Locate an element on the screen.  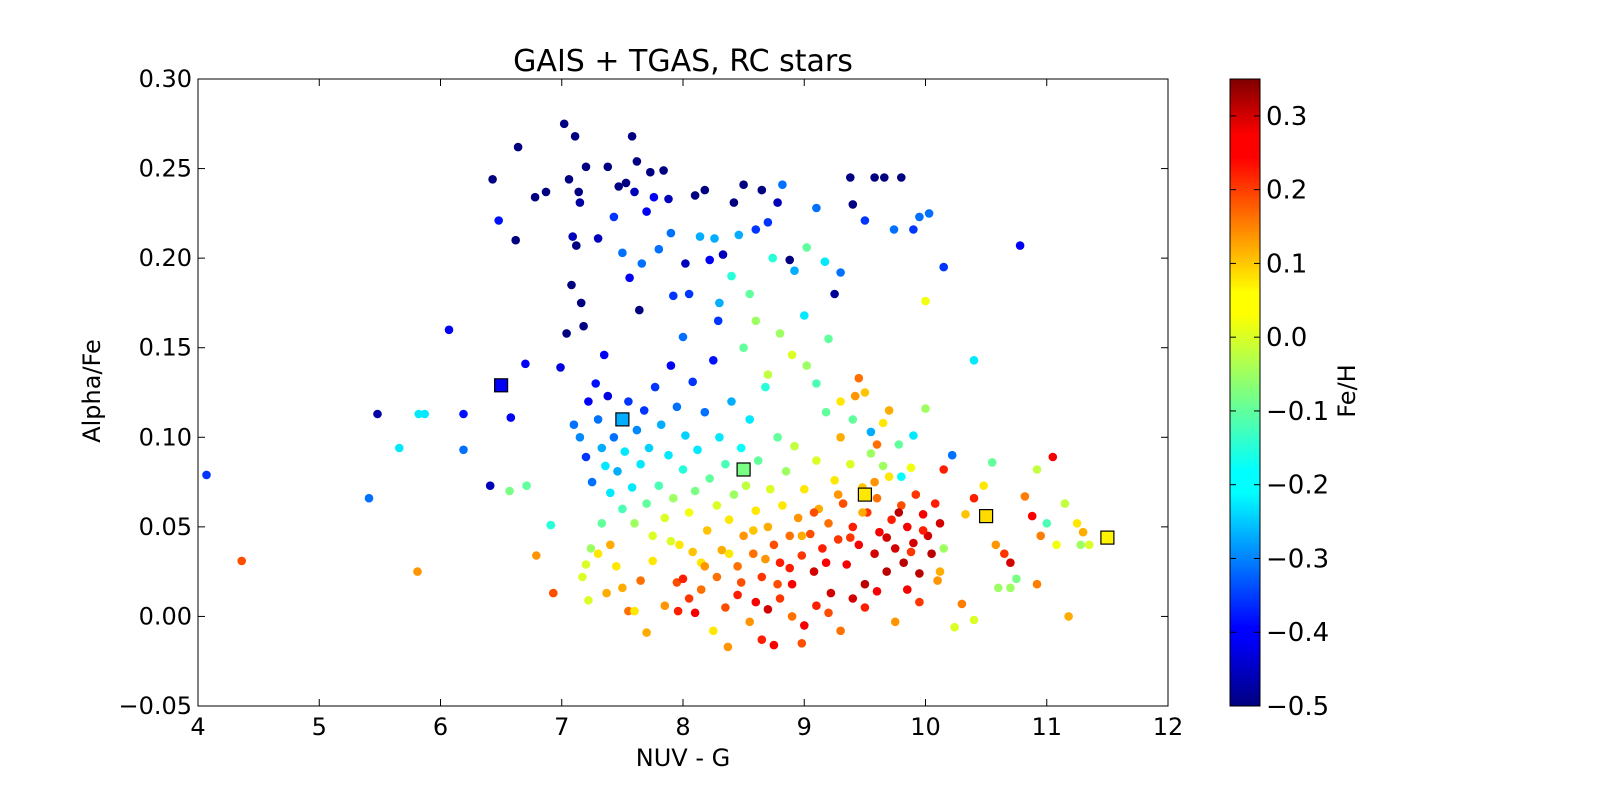
colorbar is located at coordinates (1245, 392).